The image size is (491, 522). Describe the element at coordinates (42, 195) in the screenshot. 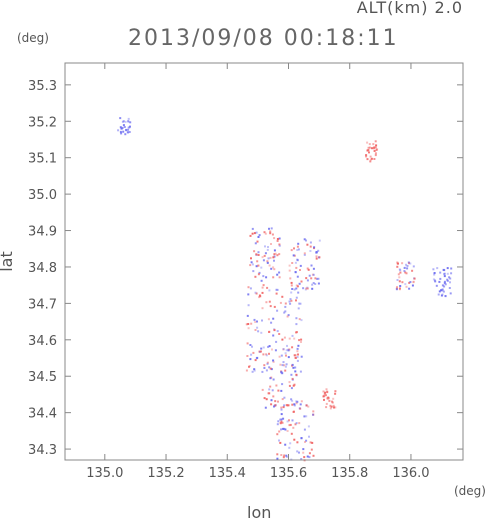

I see `y-tick-label: 35.0` at that location.